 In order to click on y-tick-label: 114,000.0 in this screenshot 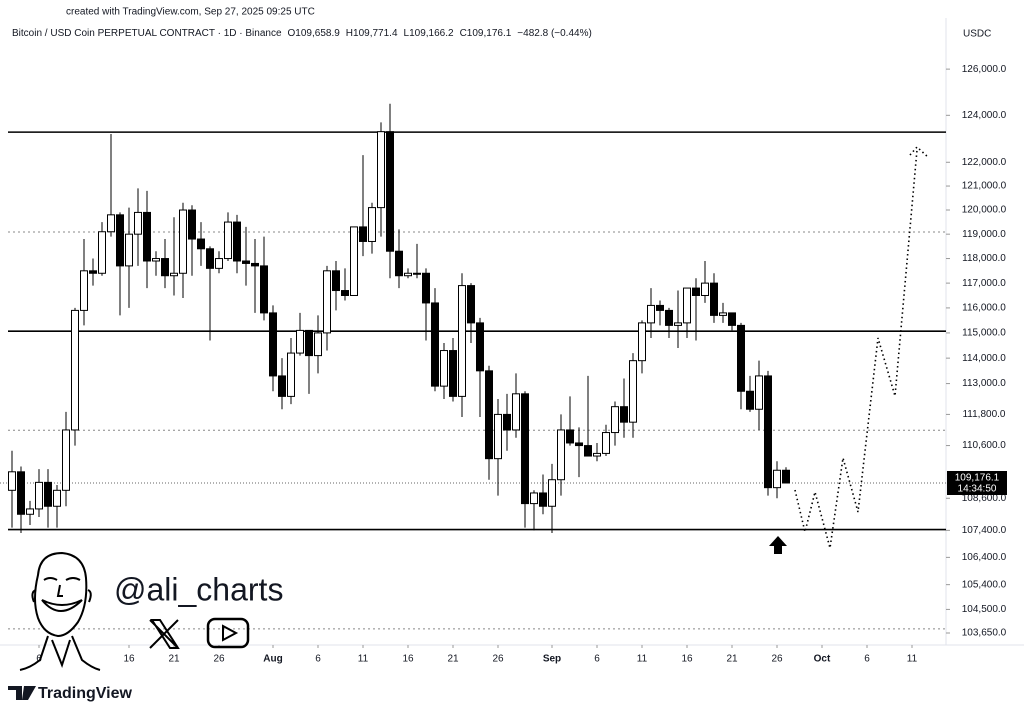, I will do `click(984, 358)`.